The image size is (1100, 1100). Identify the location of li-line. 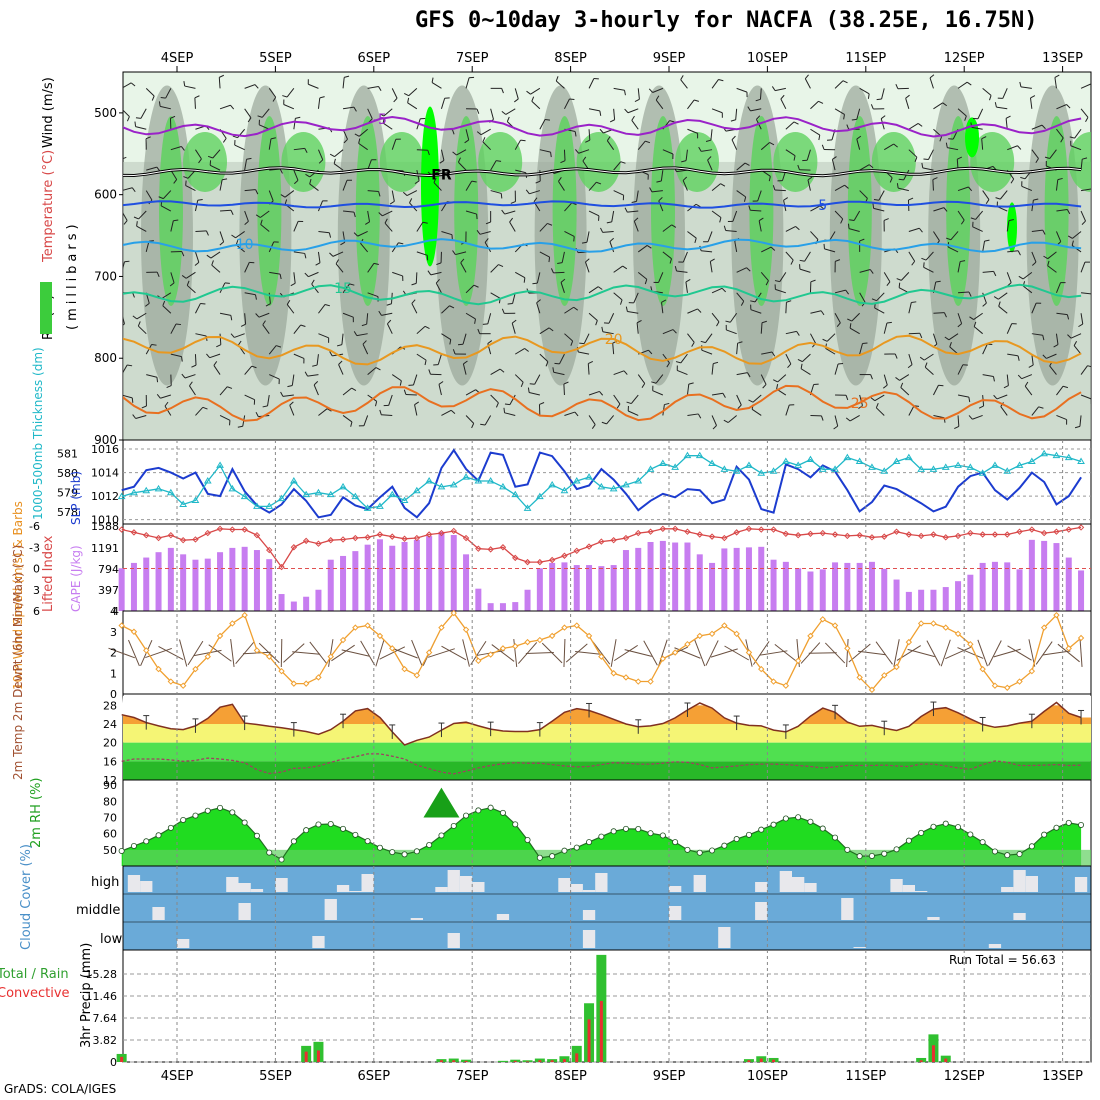
(601, 547).